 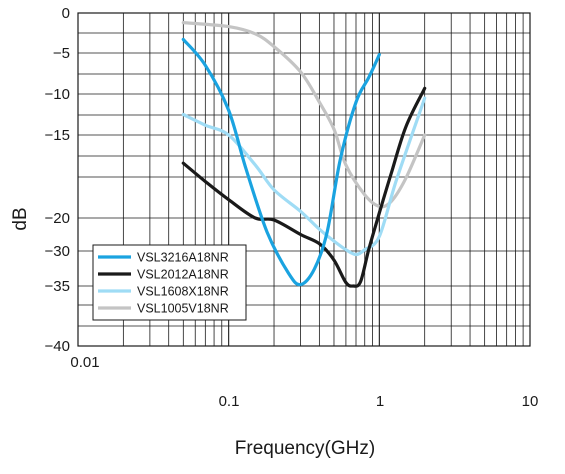 What do you see at coordinates (57, 180) in the screenshot?
I see `y-axis-ticks: 0 −5 −10 −15 −20 −30 −35 −40` at bounding box center [57, 180].